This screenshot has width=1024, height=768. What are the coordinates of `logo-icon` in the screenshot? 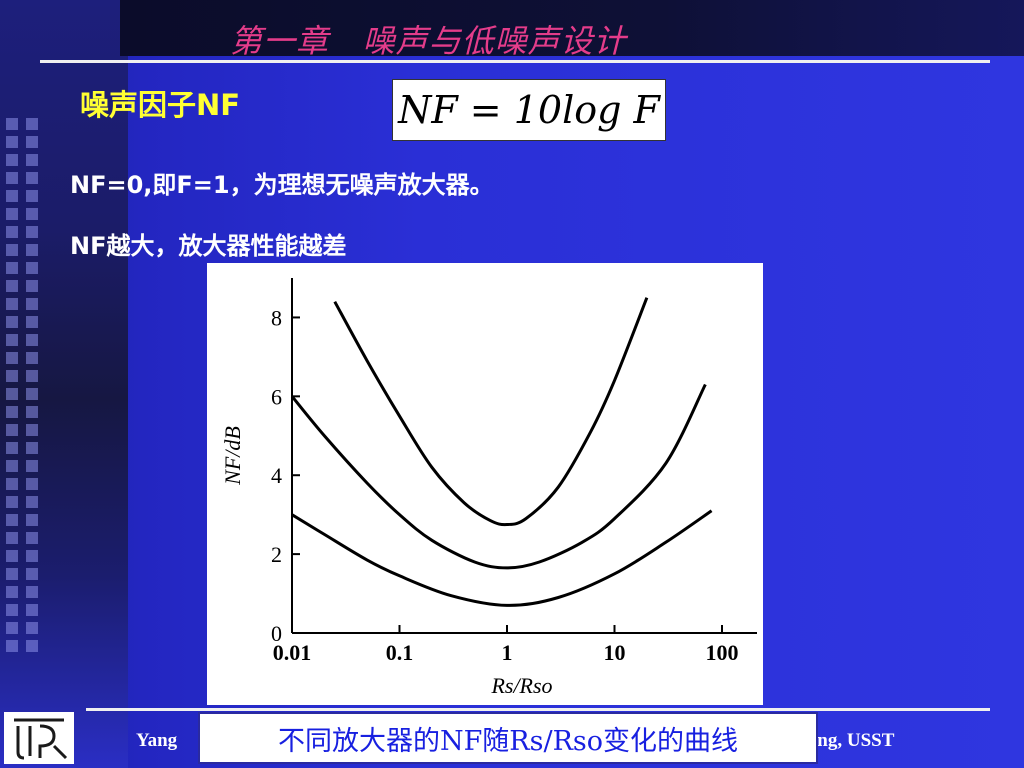 It's located at (41, 739).